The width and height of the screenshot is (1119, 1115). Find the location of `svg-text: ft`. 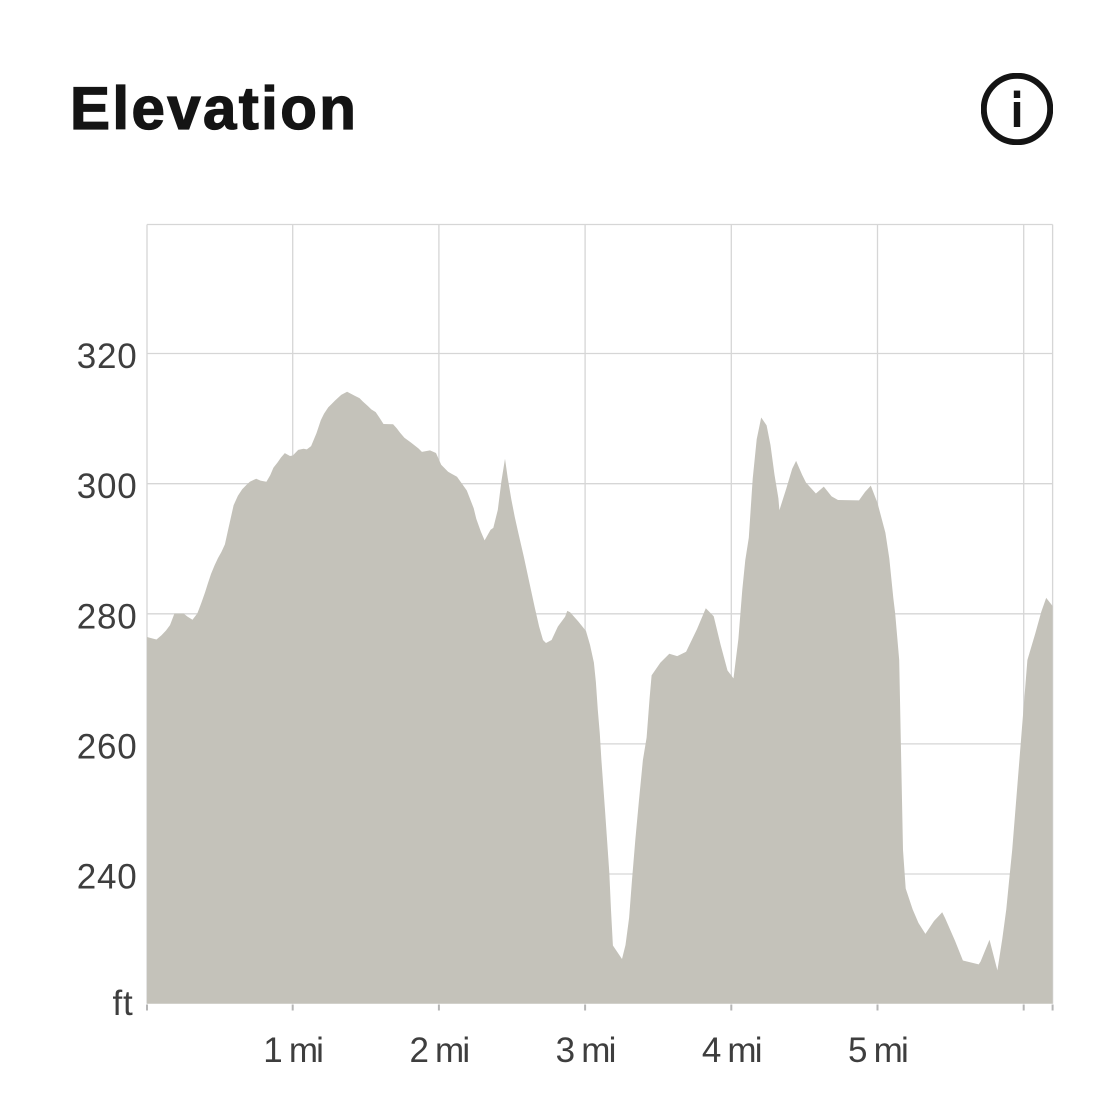

svg-text: ft is located at coordinates (122, 1003).